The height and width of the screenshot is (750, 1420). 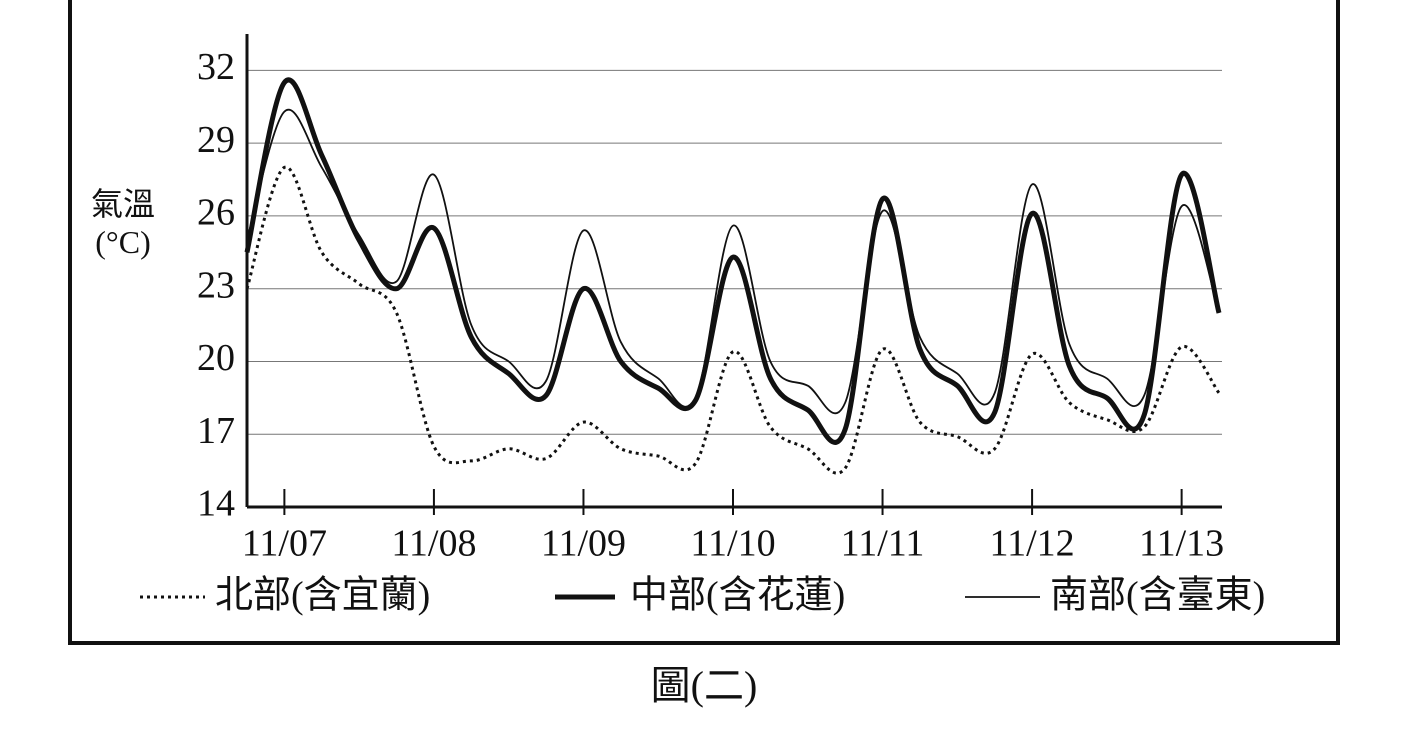 What do you see at coordinates (216, 67) in the screenshot?
I see `y-tick-label: 32` at bounding box center [216, 67].